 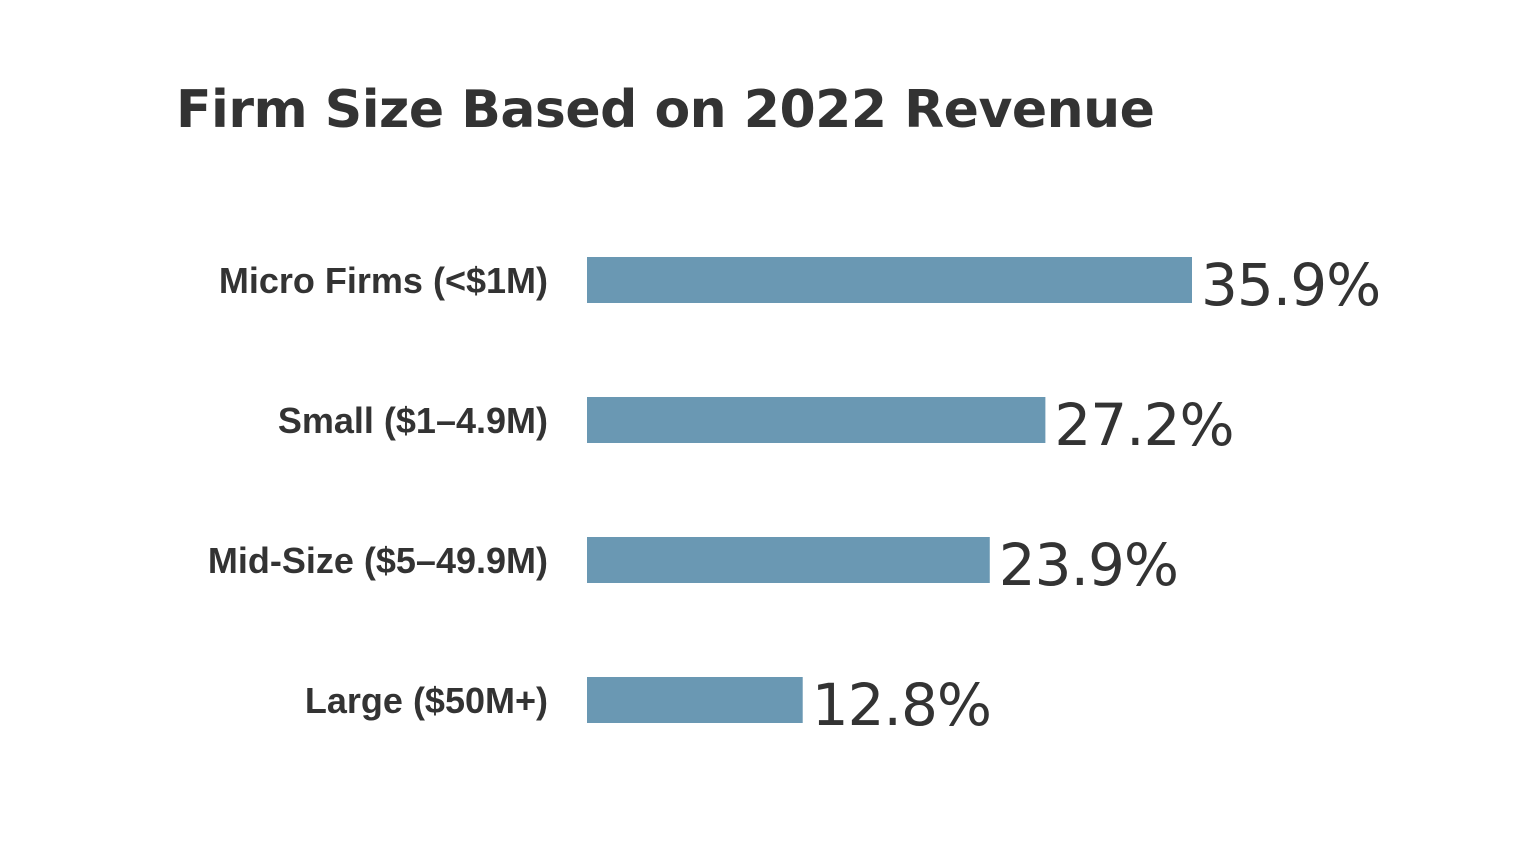 What do you see at coordinates (378, 560) in the screenshot?
I see `category-label: Mid-Size ($5–49.9M)` at bounding box center [378, 560].